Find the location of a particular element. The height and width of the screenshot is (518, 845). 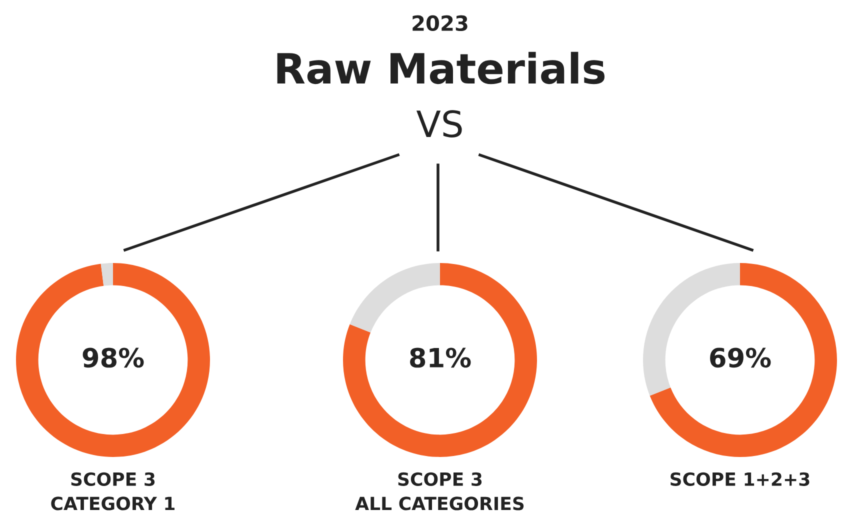

text: 69% is located at coordinates (740, 358).